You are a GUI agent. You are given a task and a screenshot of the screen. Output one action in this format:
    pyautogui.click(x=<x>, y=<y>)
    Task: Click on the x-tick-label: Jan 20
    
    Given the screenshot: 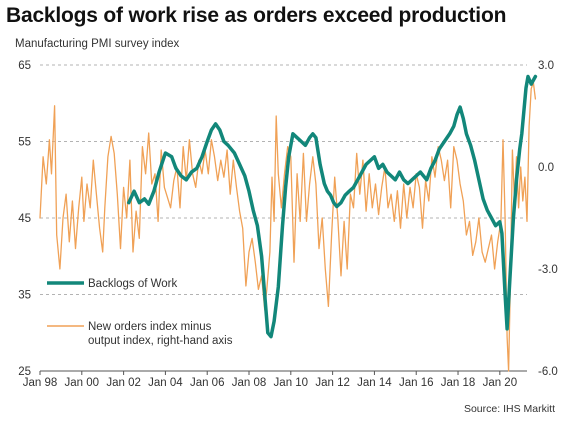 What is the action you would take?
    pyautogui.click(x=500, y=383)
    